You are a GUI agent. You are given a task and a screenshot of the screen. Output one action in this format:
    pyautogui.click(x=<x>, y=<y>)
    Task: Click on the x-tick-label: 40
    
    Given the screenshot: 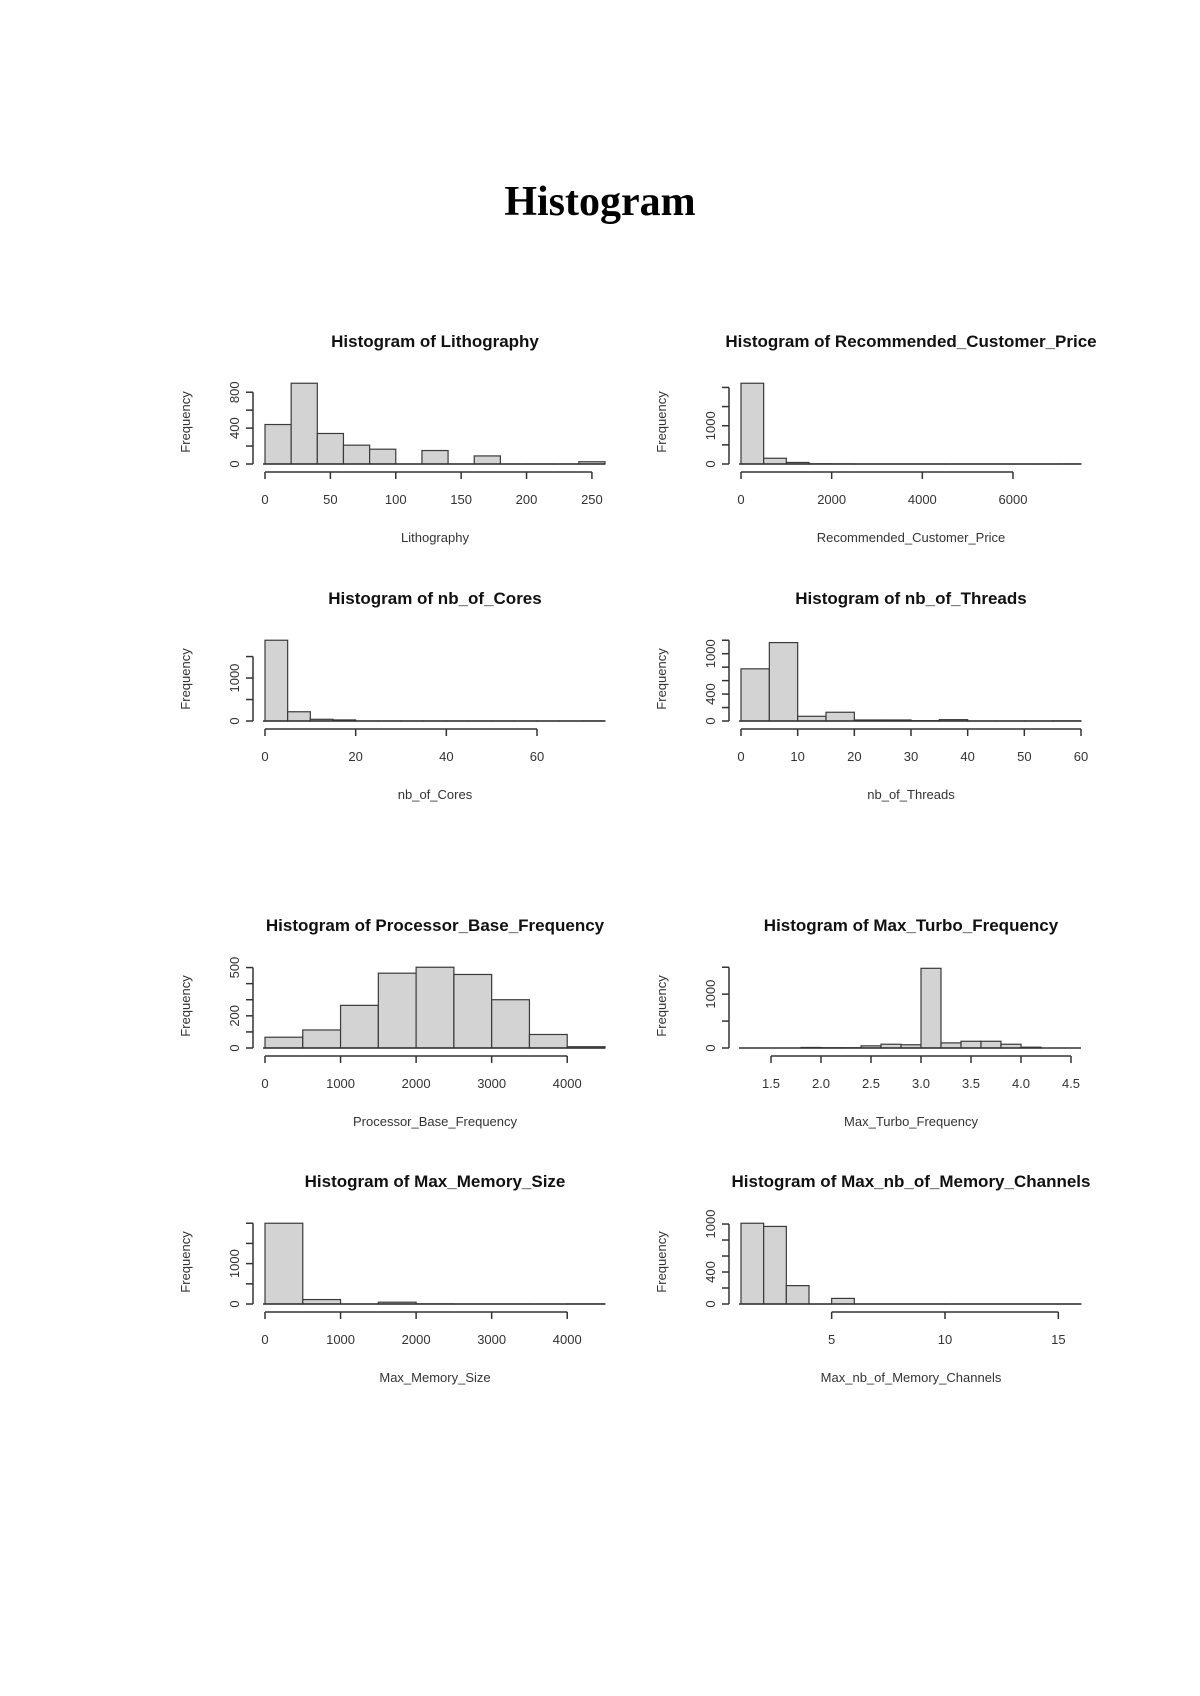 What is the action you would take?
    pyautogui.click(x=967, y=756)
    